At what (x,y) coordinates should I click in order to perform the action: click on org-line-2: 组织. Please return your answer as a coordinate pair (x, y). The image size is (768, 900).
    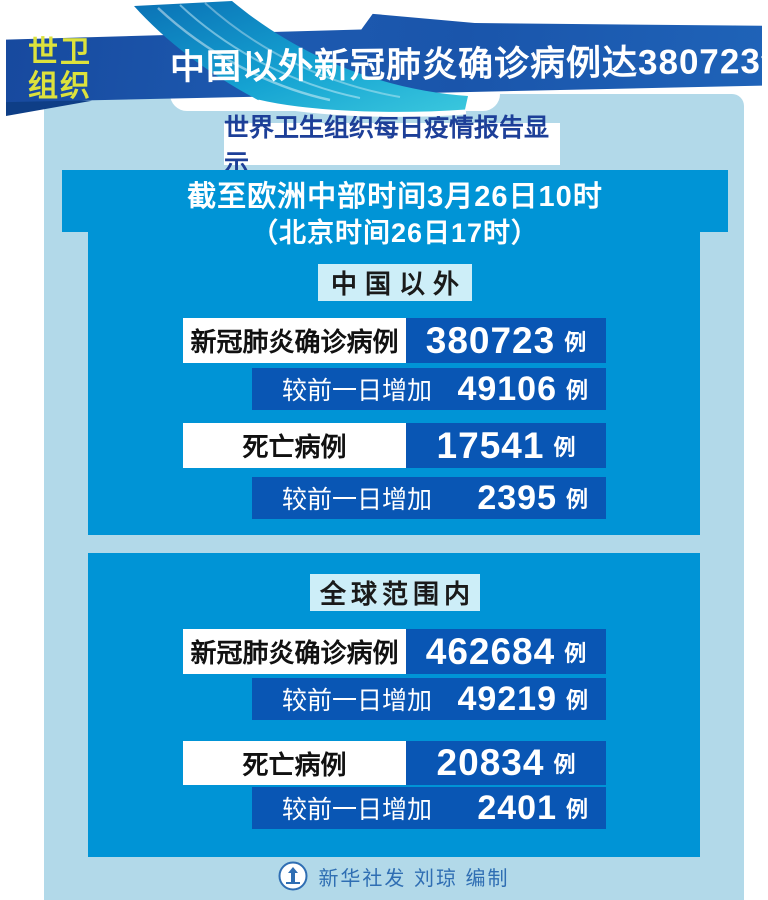
    Looking at the image, I should click on (60, 86).